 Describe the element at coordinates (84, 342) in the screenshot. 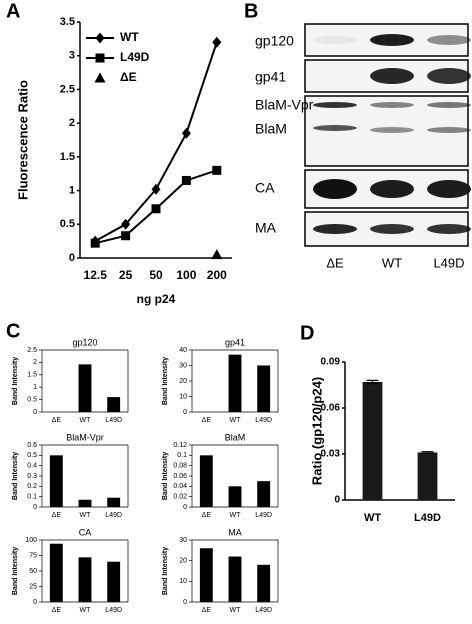

I see `chart-title: gp120` at that location.